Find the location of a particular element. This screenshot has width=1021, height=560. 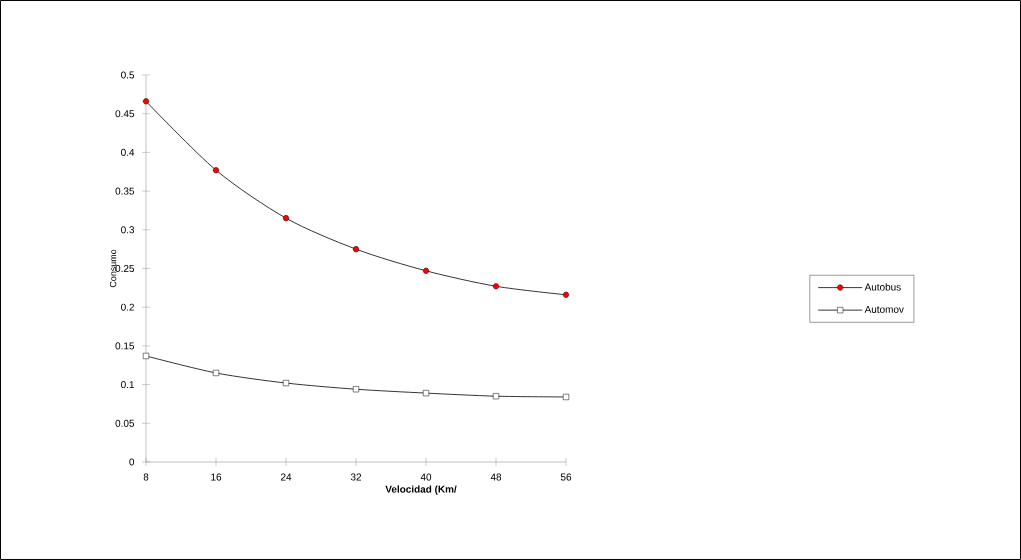

legend-label: Autobus is located at coordinates (882, 287).